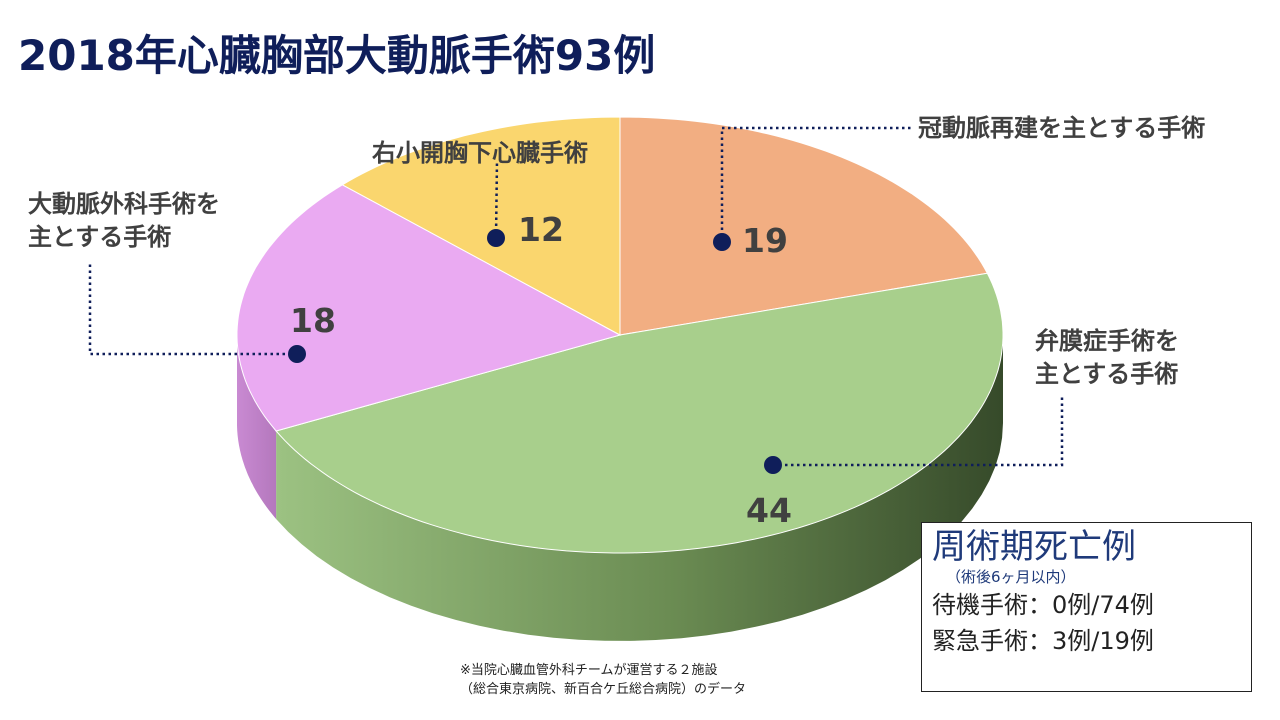 The height and width of the screenshot is (720, 1280). I want to click on leader-marker-aortic, so click(297, 354).